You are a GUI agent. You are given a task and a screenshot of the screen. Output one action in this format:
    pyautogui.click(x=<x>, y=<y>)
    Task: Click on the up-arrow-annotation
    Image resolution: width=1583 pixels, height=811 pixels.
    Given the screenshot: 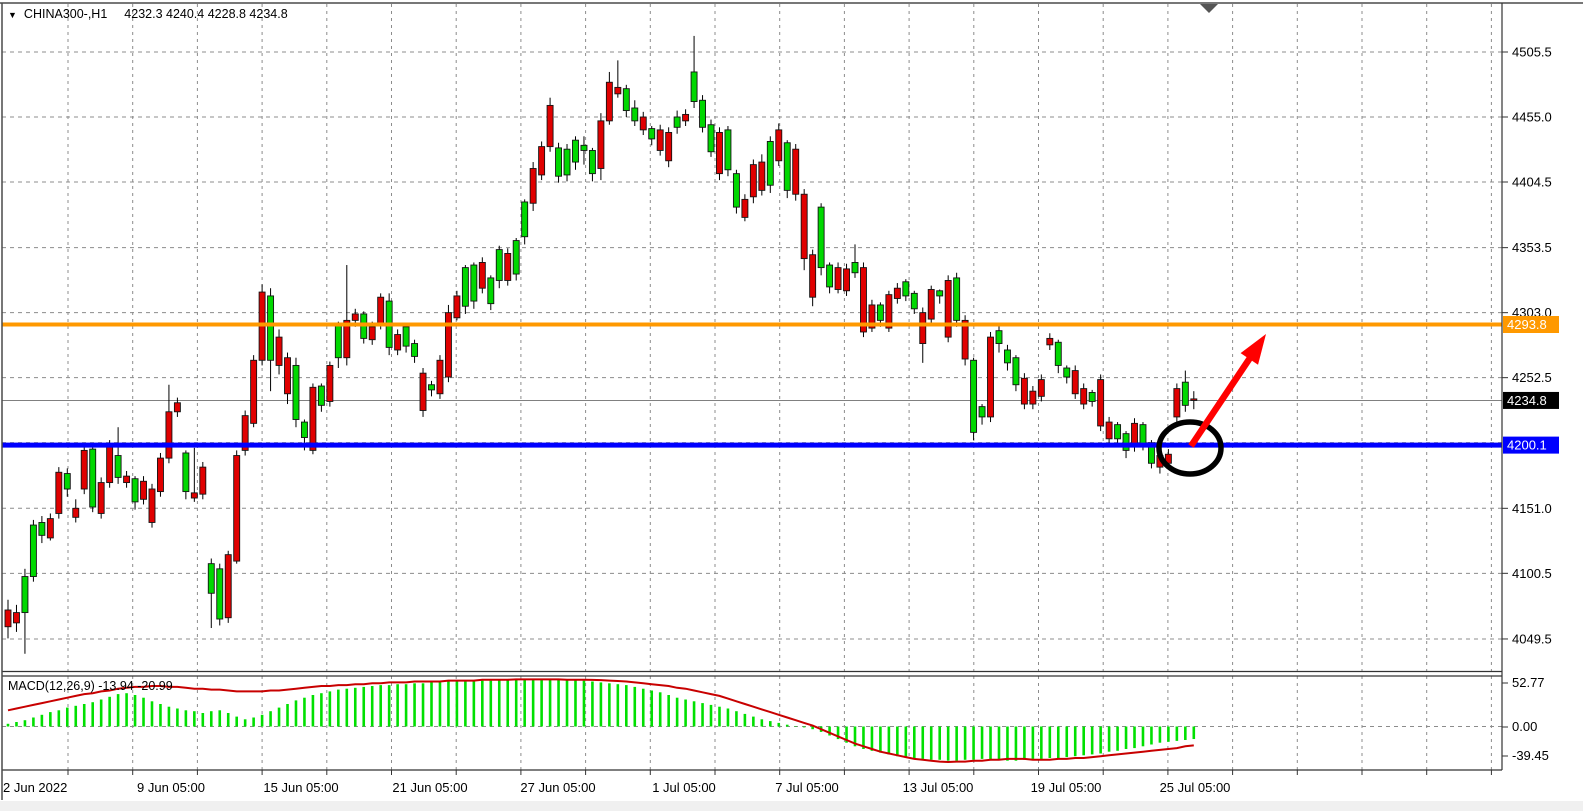 What is the action you would take?
    pyautogui.click(x=1253, y=349)
    